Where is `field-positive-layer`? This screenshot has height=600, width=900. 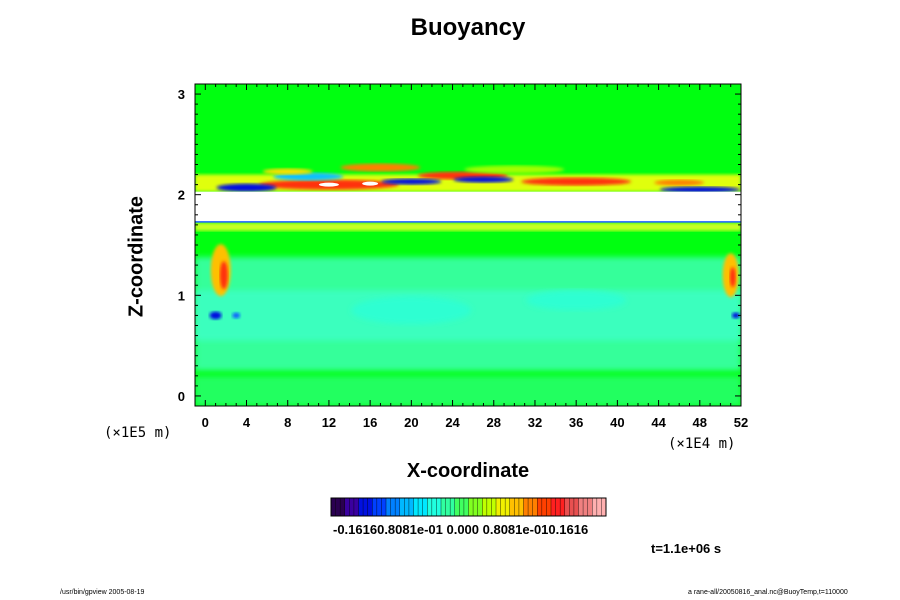
field-positive-layer is located at coordinates (468, 226).